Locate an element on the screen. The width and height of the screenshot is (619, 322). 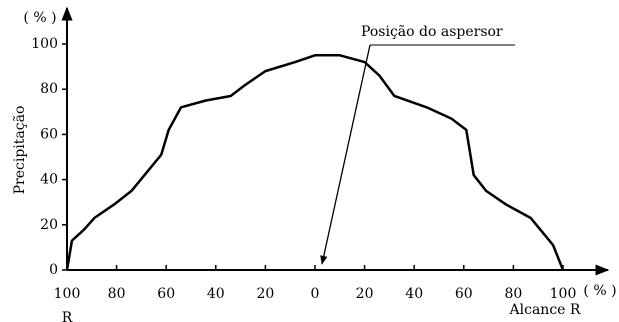
y-tick-label: 20 is located at coordinates (49, 225).